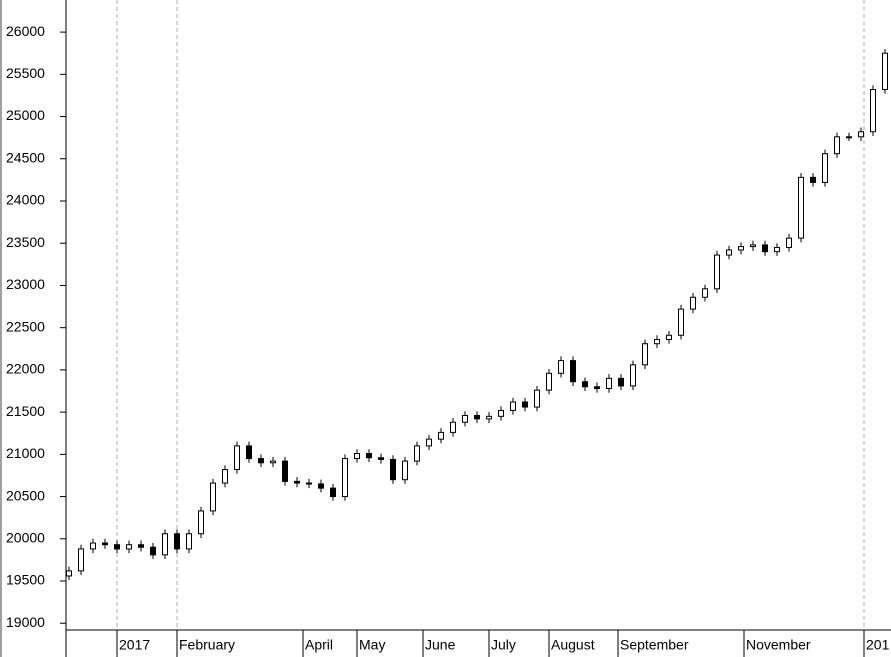  What do you see at coordinates (134, 645) in the screenshot?
I see `x-tick-label: 2017` at bounding box center [134, 645].